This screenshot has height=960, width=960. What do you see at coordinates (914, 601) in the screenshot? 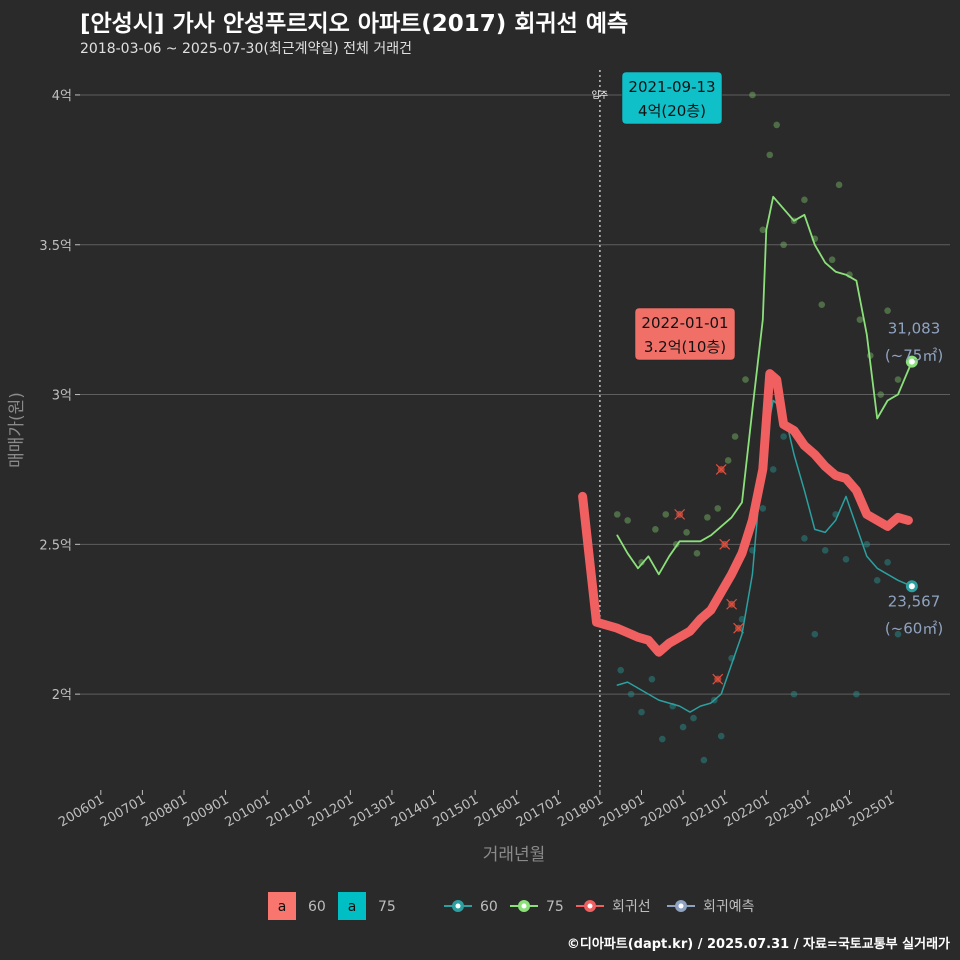
I see `end-label-value: 23,567` at bounding box center [914, 601].